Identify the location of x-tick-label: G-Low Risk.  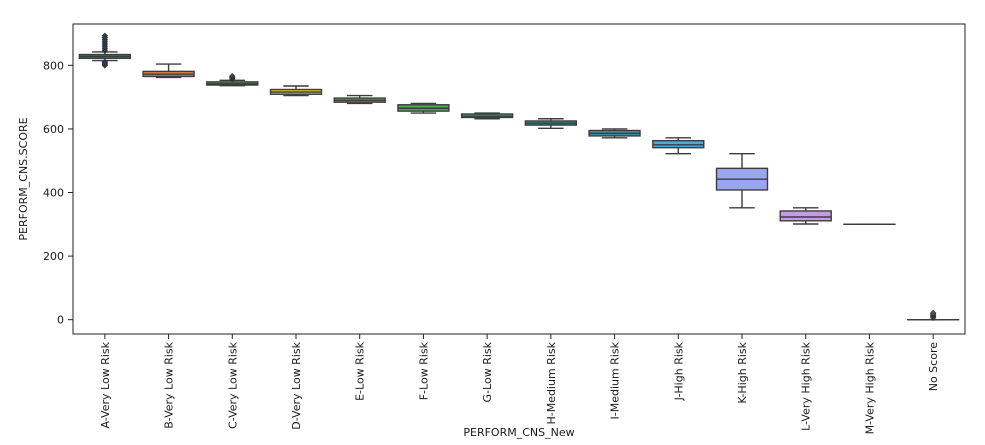
(487, 371).